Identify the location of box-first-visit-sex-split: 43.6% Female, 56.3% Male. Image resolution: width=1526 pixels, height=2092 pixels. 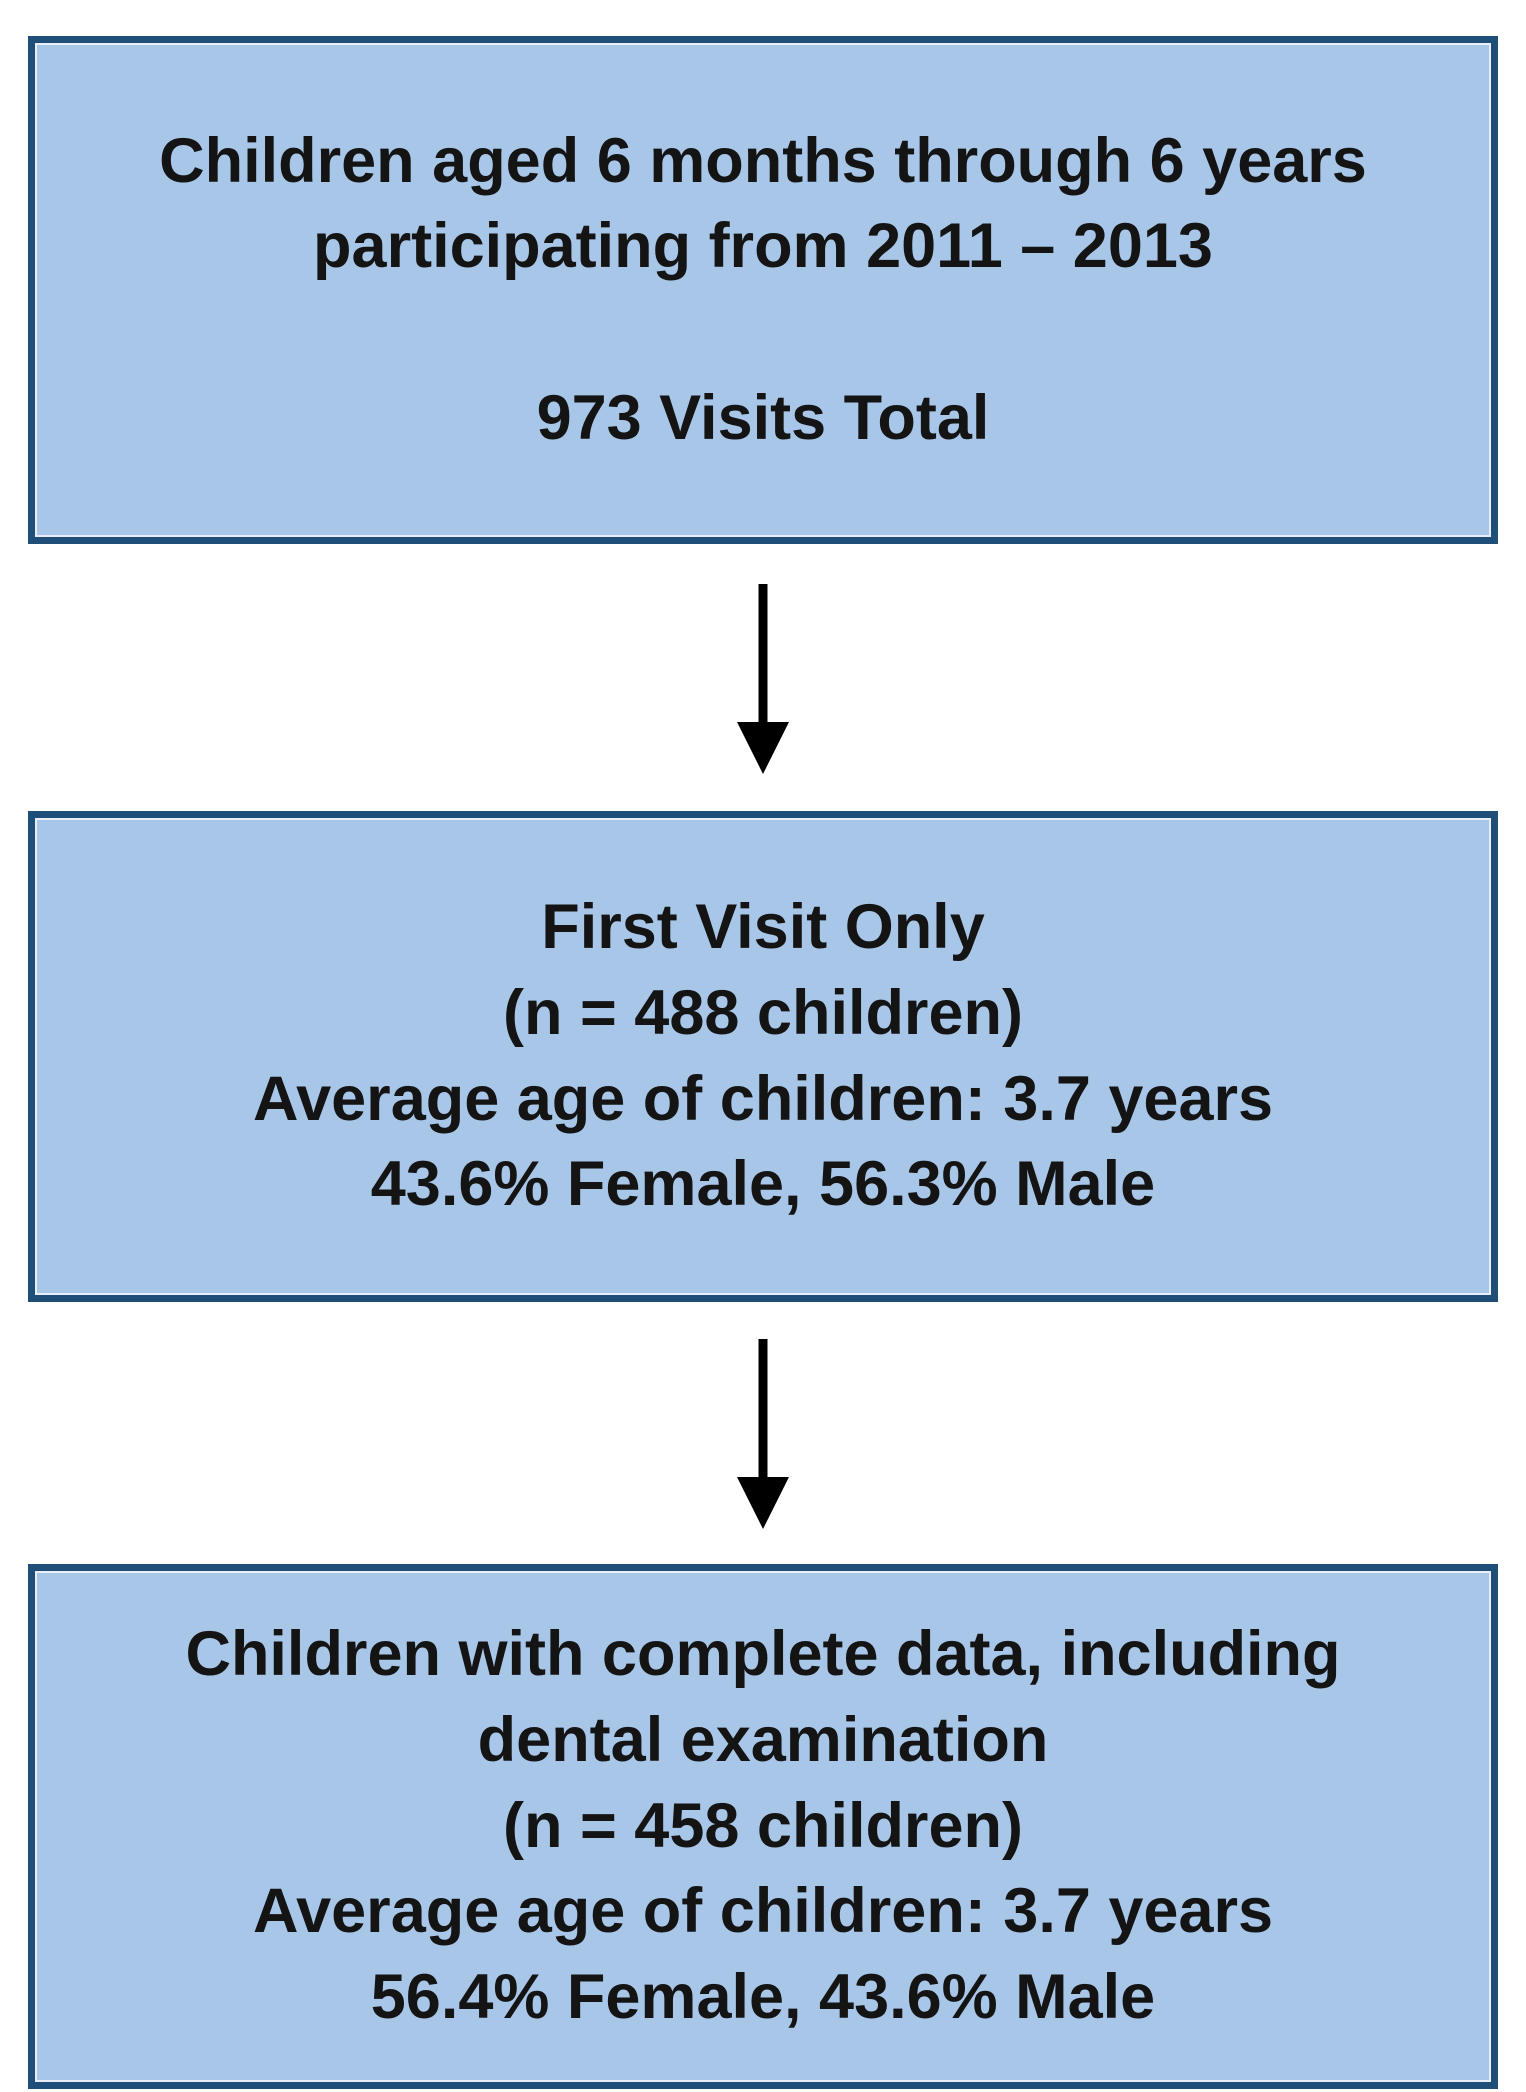
(763, 1184).